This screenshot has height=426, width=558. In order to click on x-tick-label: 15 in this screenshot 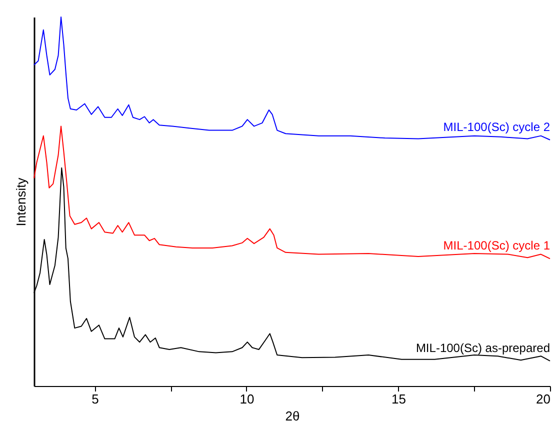, I will do `click(399, 399)`.